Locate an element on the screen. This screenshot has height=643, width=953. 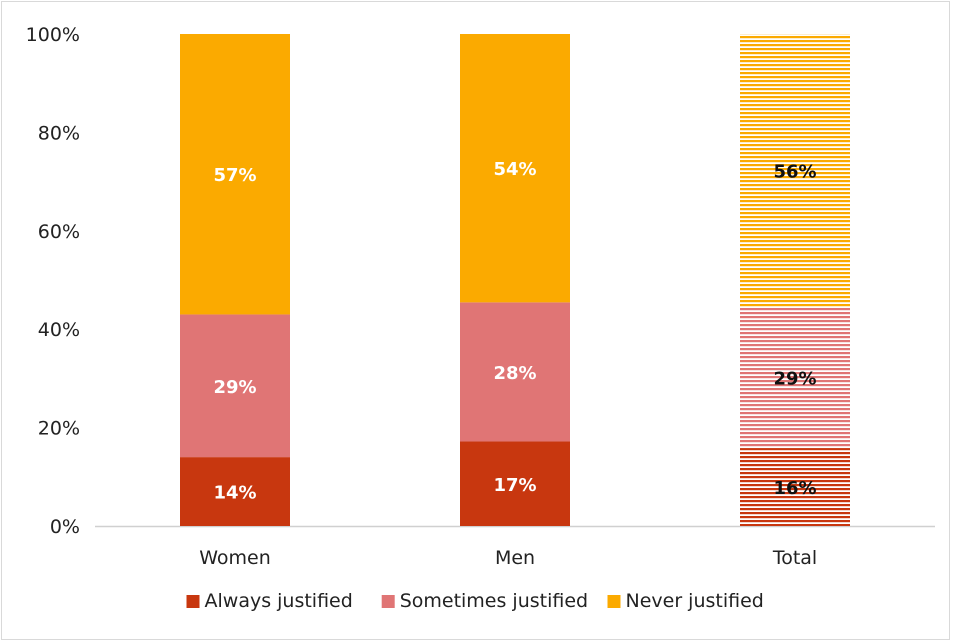
legend-label: Always justified is located at coordinates (279, 601).